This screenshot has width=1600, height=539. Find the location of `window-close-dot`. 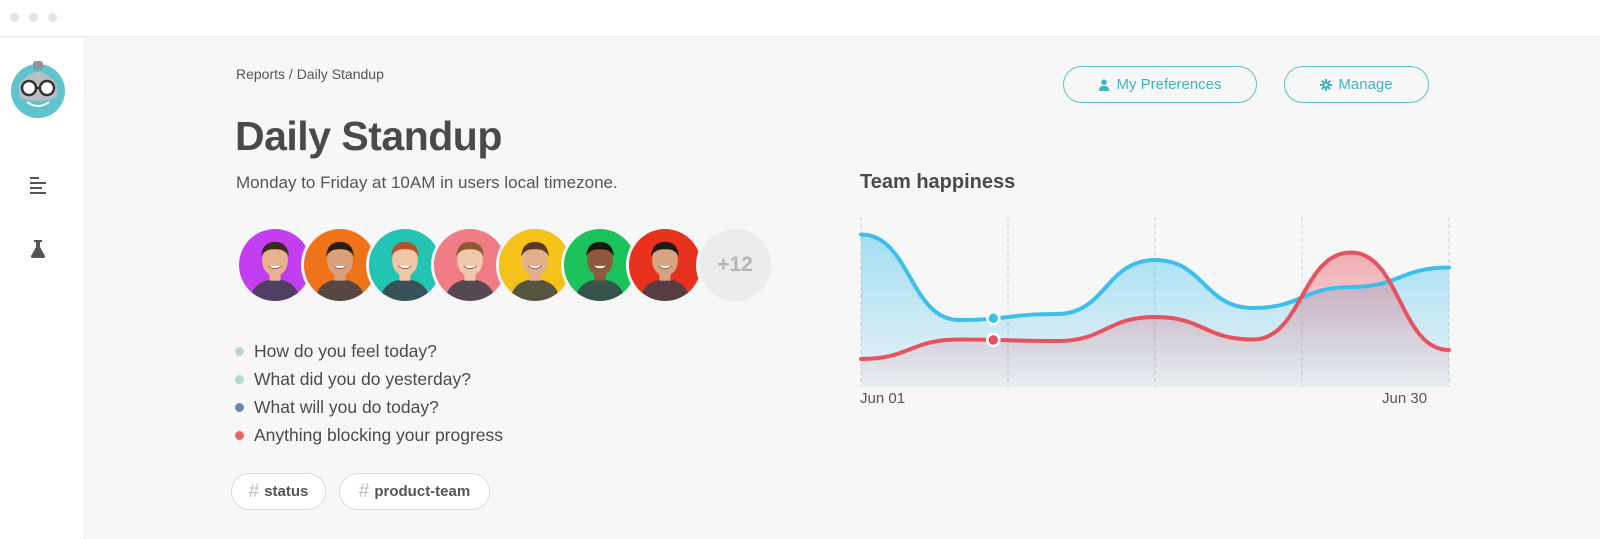

window-close-dot is located at coordinates (14, 17).